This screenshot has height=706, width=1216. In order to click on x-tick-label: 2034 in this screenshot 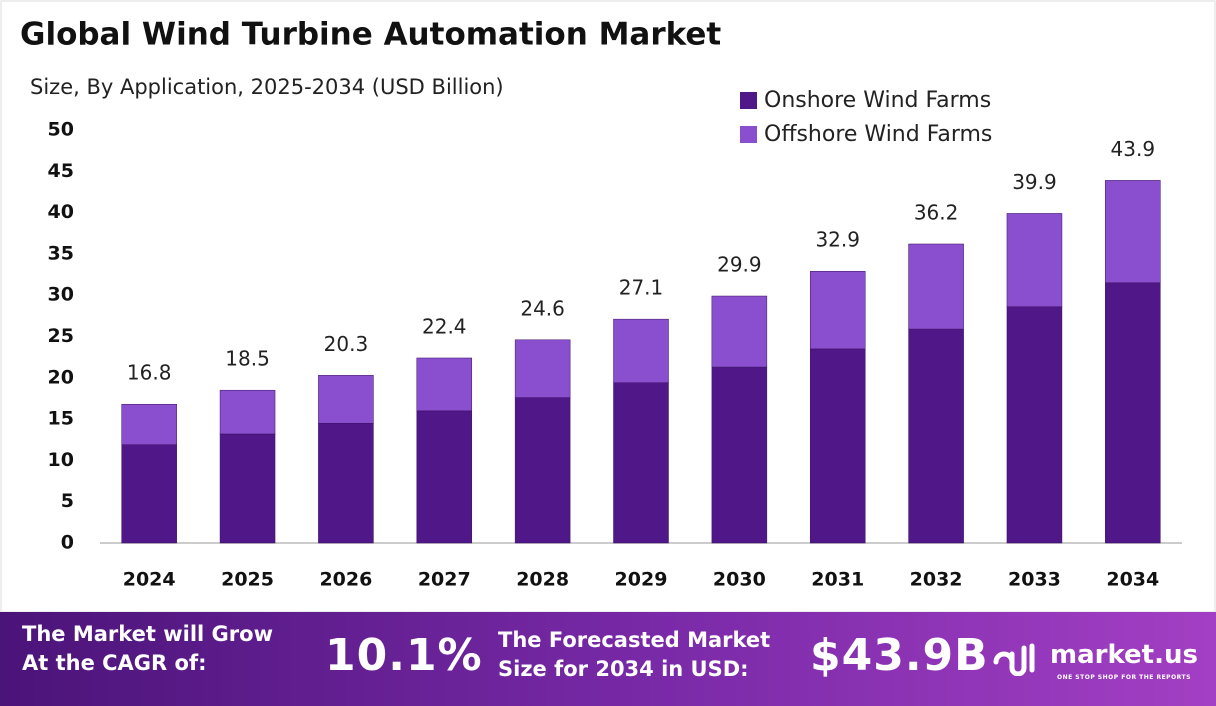, I will do `click(1132, 580)`.